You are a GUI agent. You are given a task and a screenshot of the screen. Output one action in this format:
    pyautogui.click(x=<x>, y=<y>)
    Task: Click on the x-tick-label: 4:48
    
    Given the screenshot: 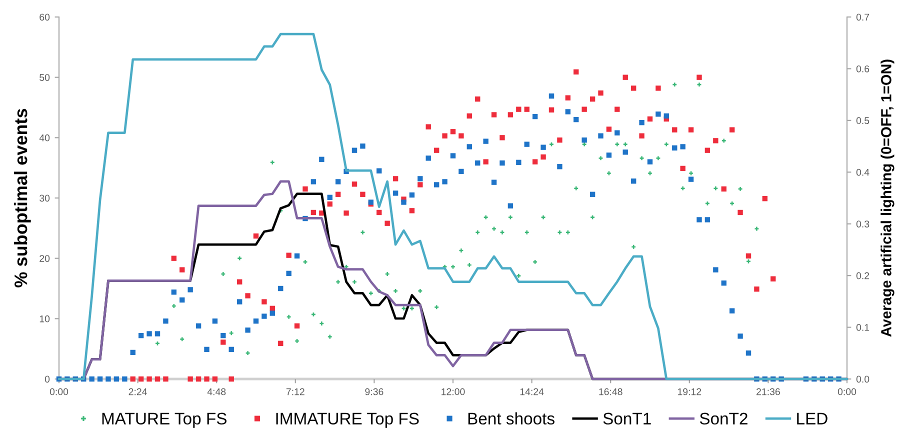 What is the action you would take?
    pyautogui.click(x=216, y=392)
    